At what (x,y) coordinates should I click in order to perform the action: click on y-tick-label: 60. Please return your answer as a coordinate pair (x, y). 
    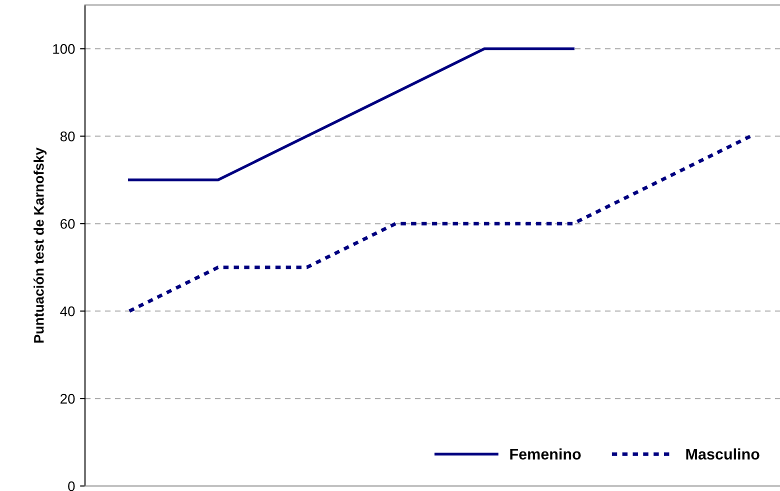
    Looking at the image, I should click on (67, 223).